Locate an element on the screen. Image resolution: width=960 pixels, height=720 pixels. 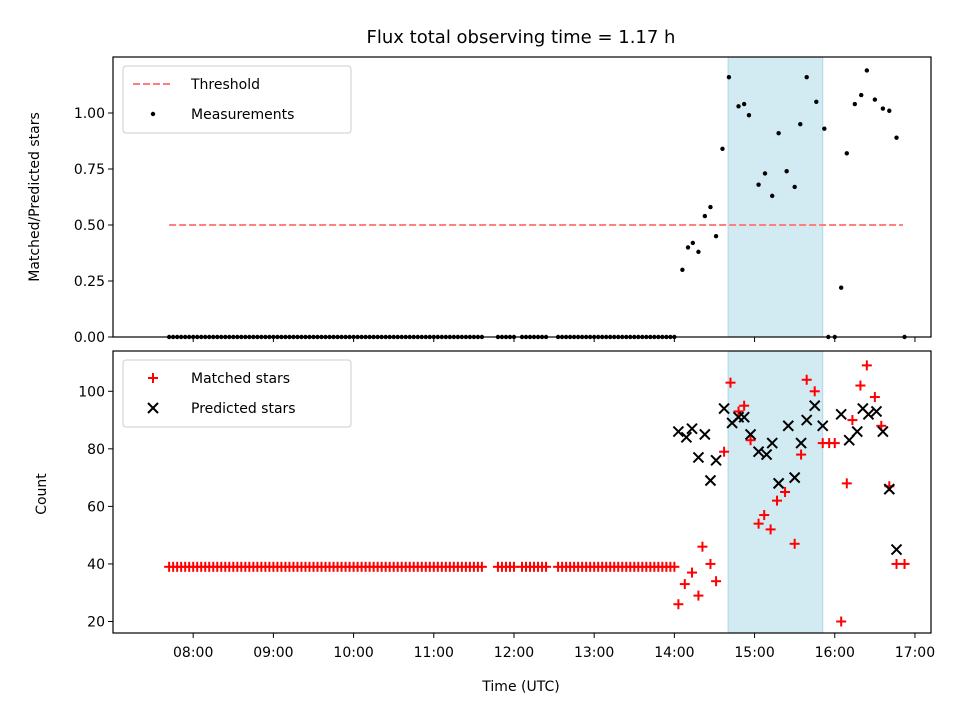
legend: Matched stars Predicted stars is located at coordinates (237, 393).